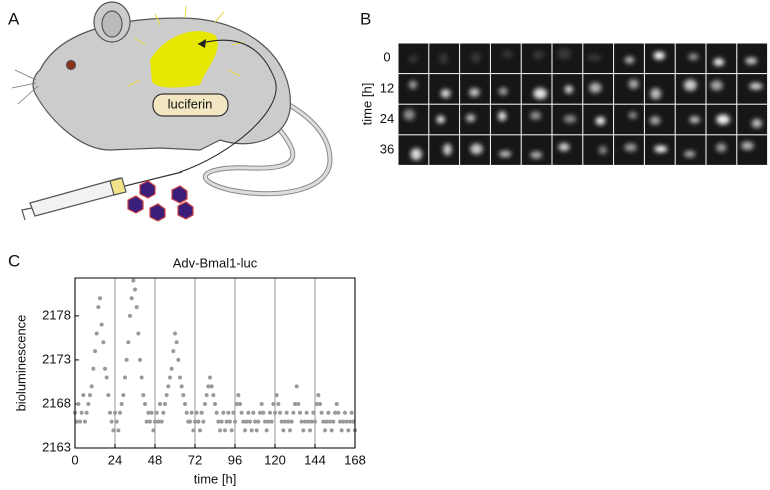 The height and width of the screenshot is (490, 770). Describe the element at coordinates (115, 459) in the screenshot. I see `x-tick-label: 24` at that location.